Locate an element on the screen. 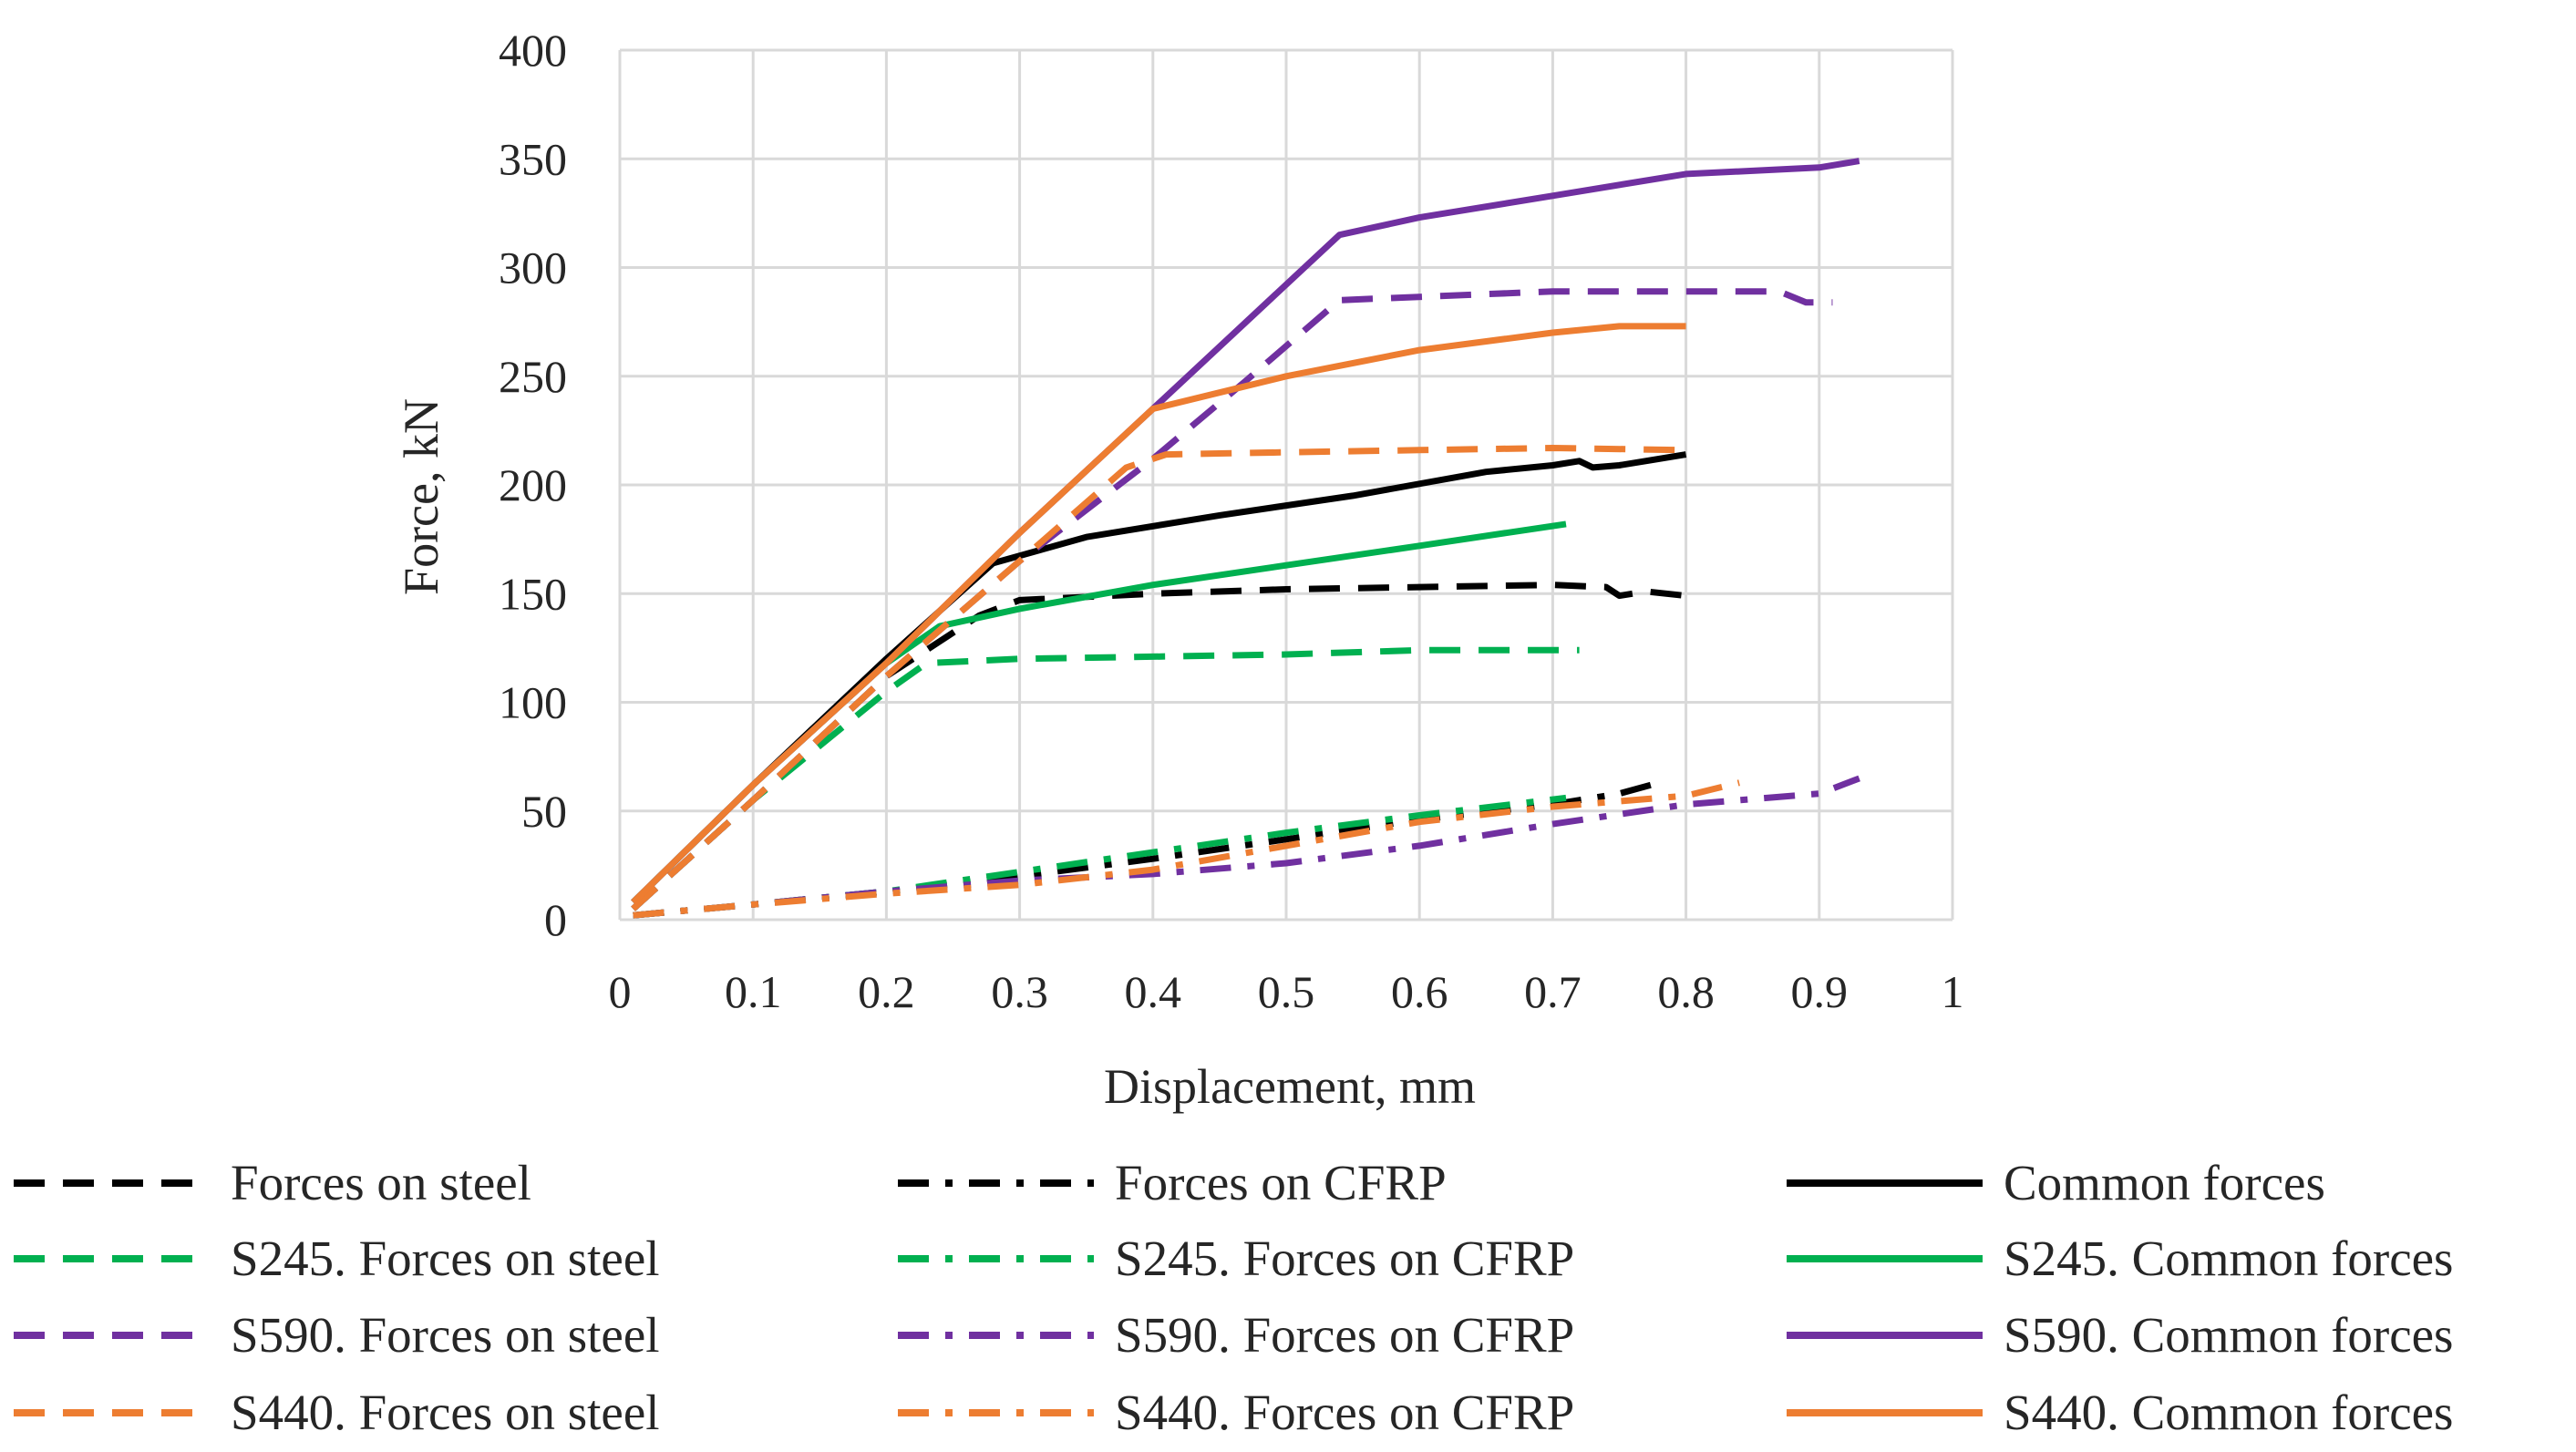 The height and width of the screenshot is (1452, 2576). y-tick-label: 400 is located at coordinates (533, 50).